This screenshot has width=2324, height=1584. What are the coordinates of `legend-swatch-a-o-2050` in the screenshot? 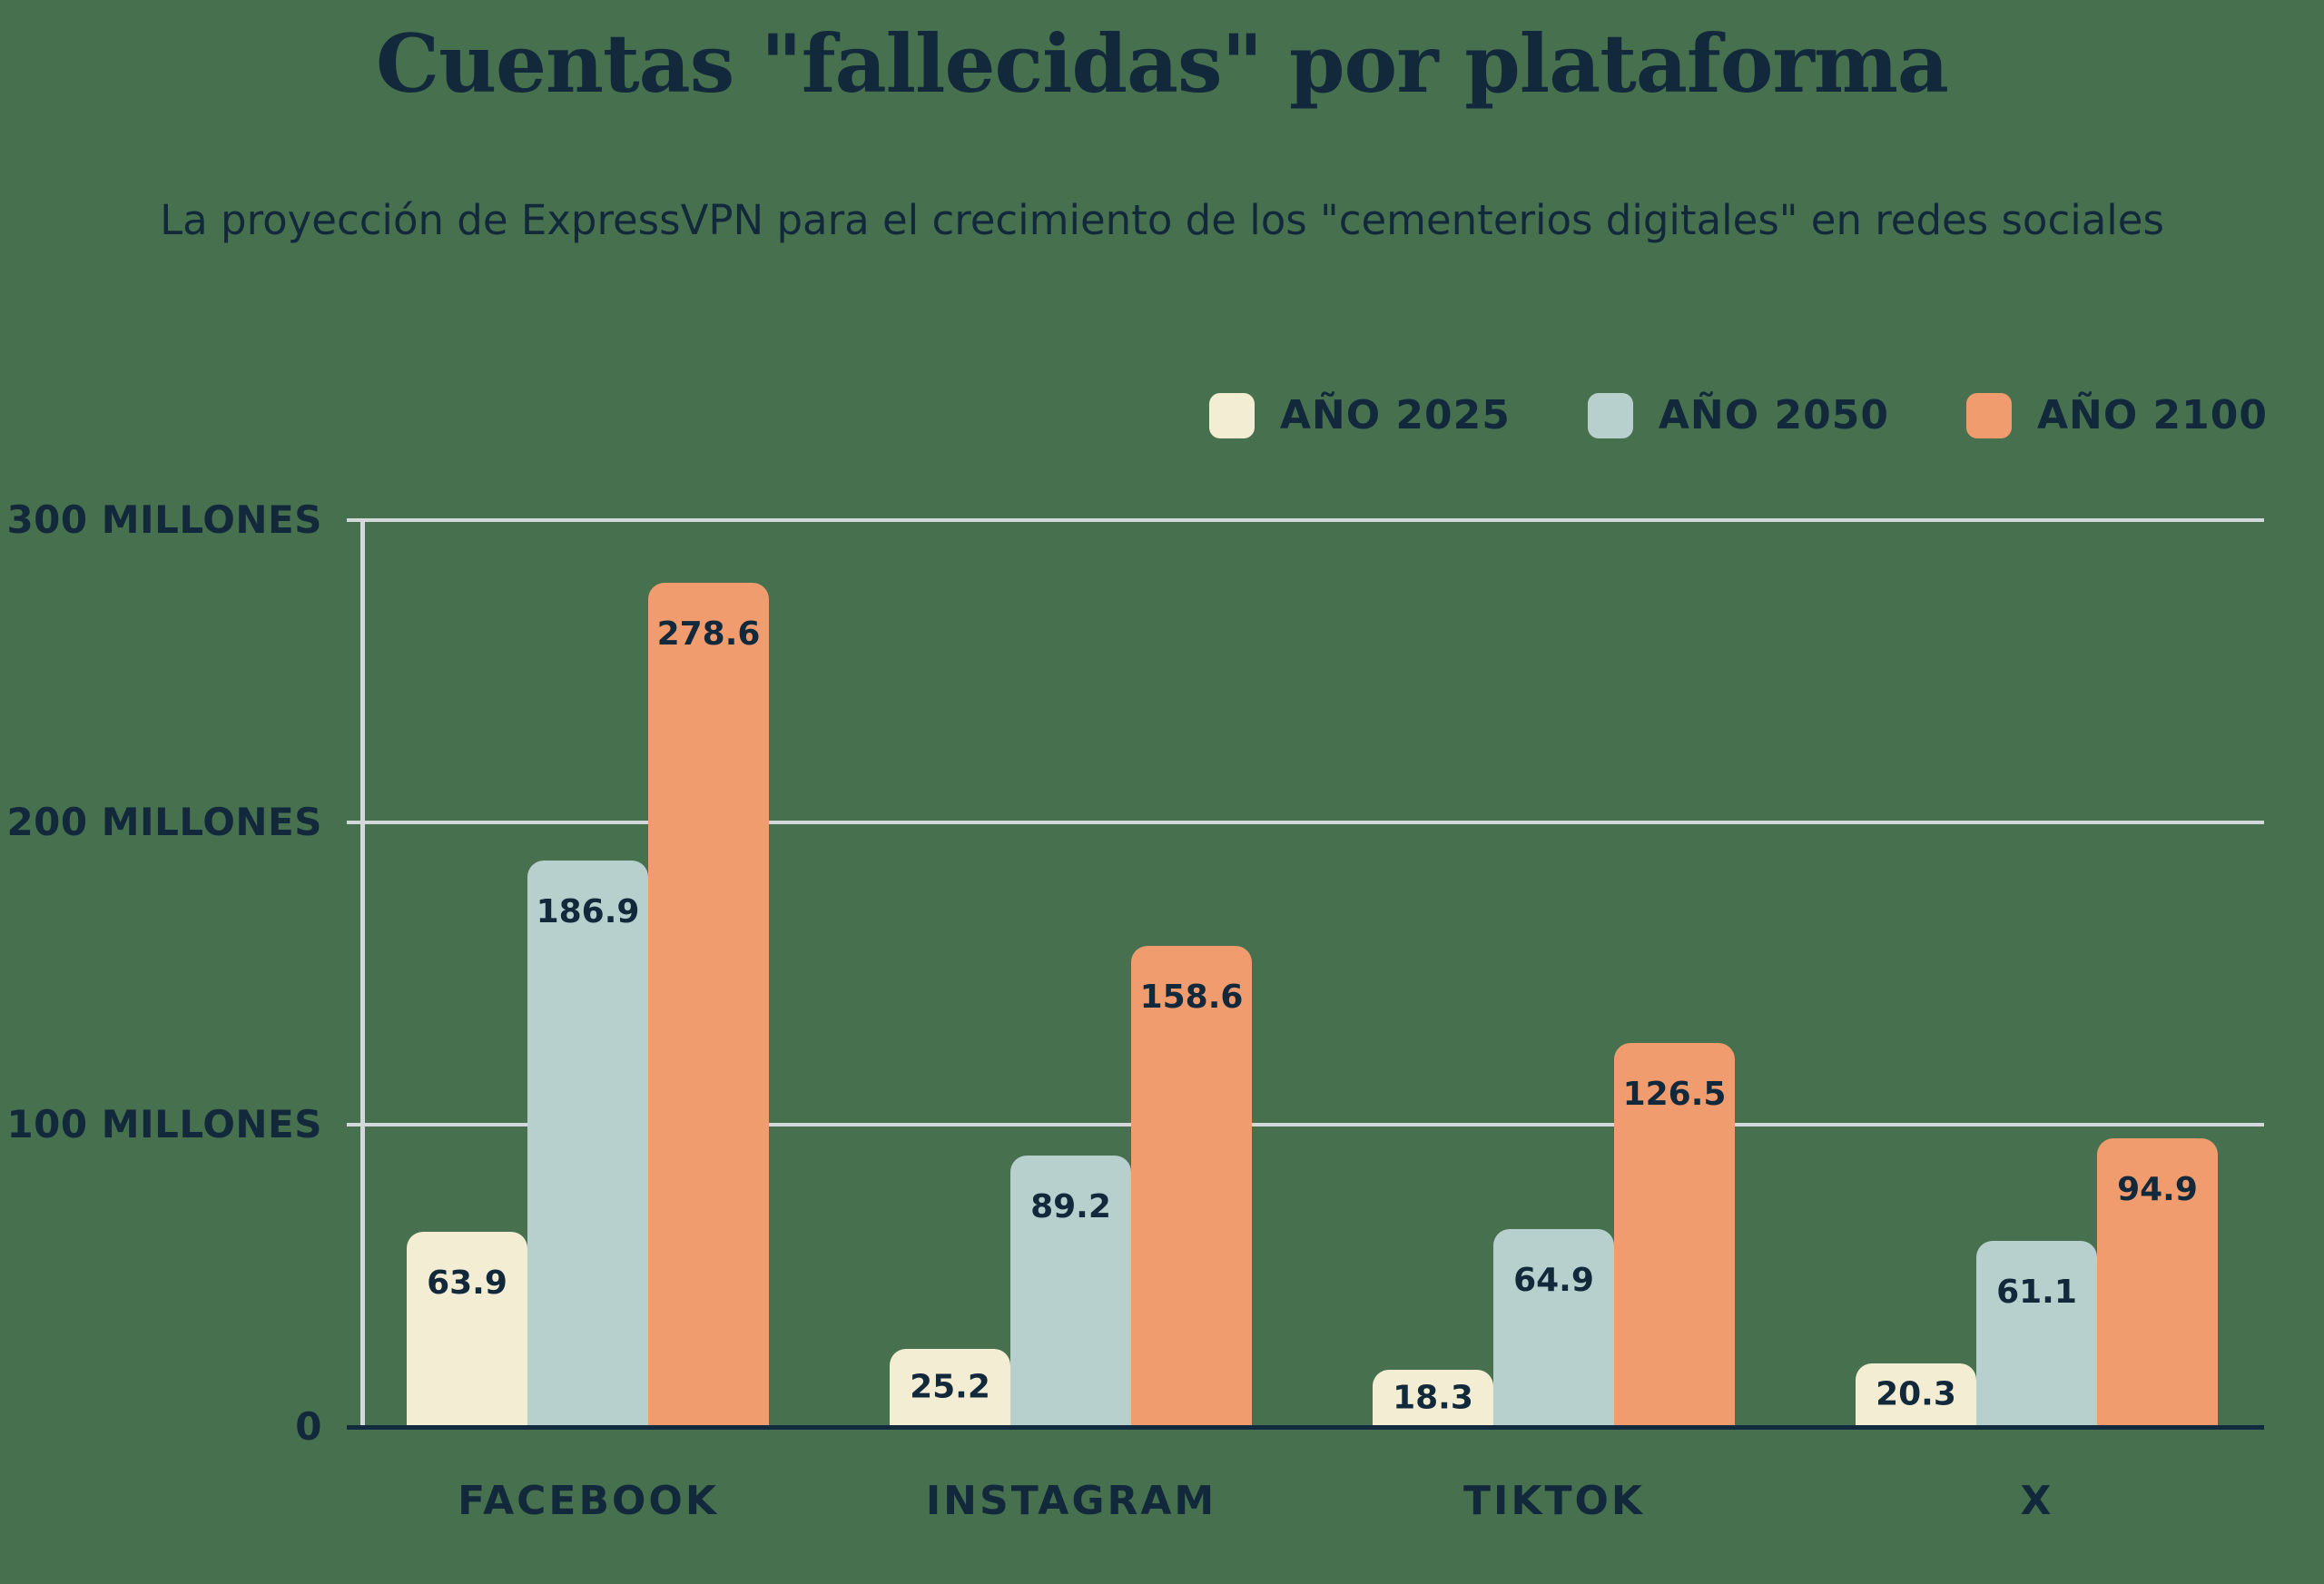 It's located at (1610, 415).